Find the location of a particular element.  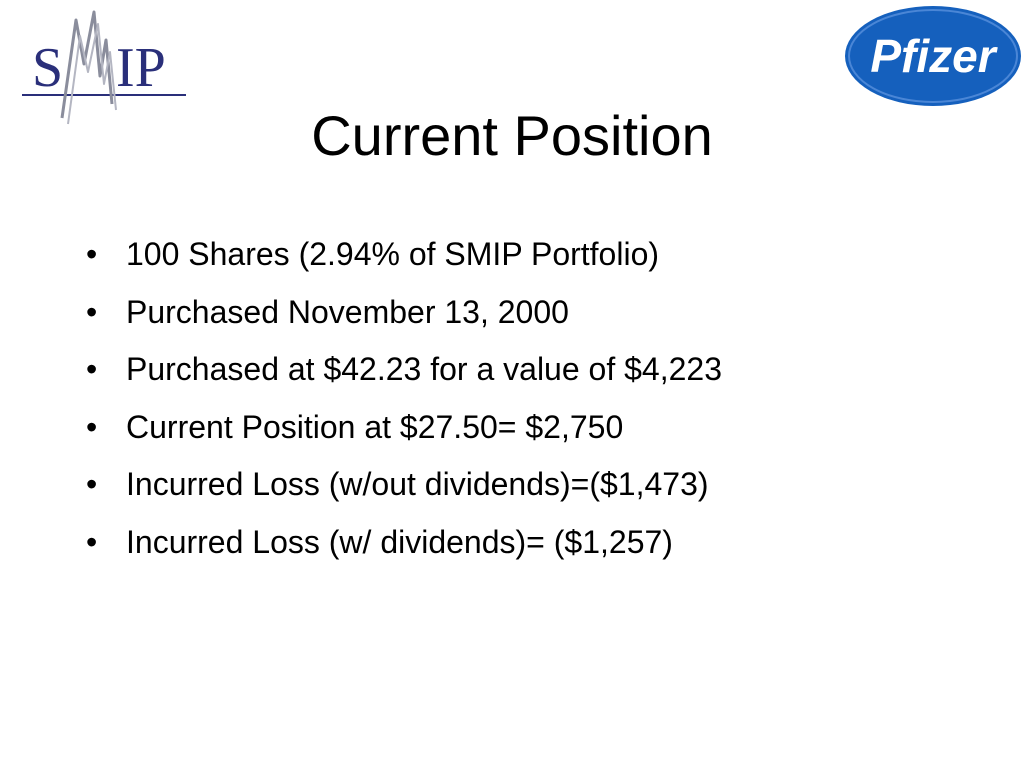

bullet-item-purchase-date: • Purchased November 13, 2000 is located at coordinates (404, 313).